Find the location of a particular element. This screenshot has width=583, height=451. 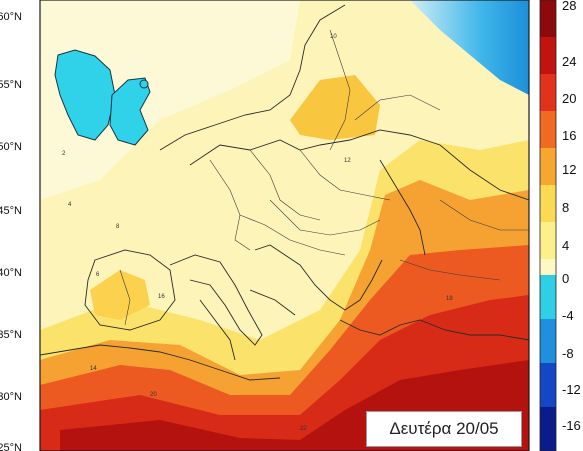

color-scale-bar is located at coordinates (548, 225).